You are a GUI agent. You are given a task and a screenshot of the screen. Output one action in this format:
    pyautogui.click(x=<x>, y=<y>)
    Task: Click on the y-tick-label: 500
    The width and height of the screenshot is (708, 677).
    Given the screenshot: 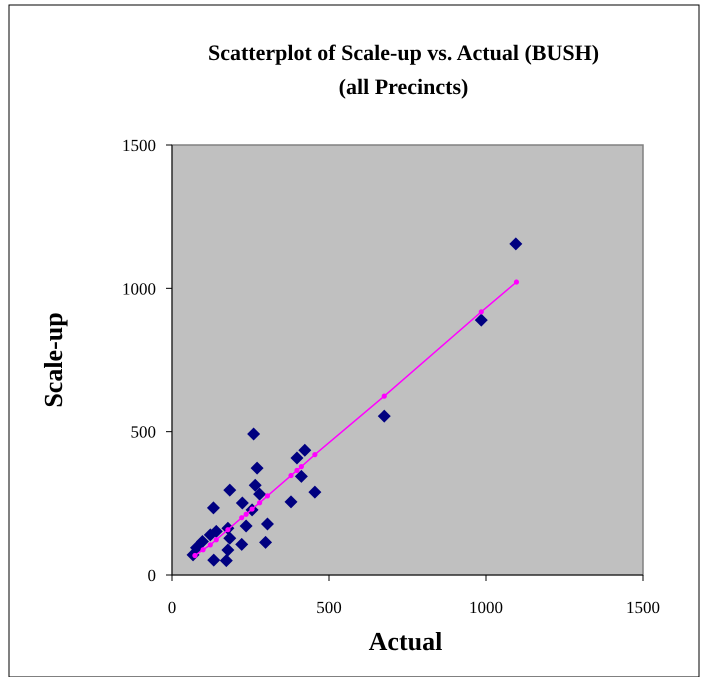 What is the action you would take?
    pyautogui.click(x=143, y=432)
    